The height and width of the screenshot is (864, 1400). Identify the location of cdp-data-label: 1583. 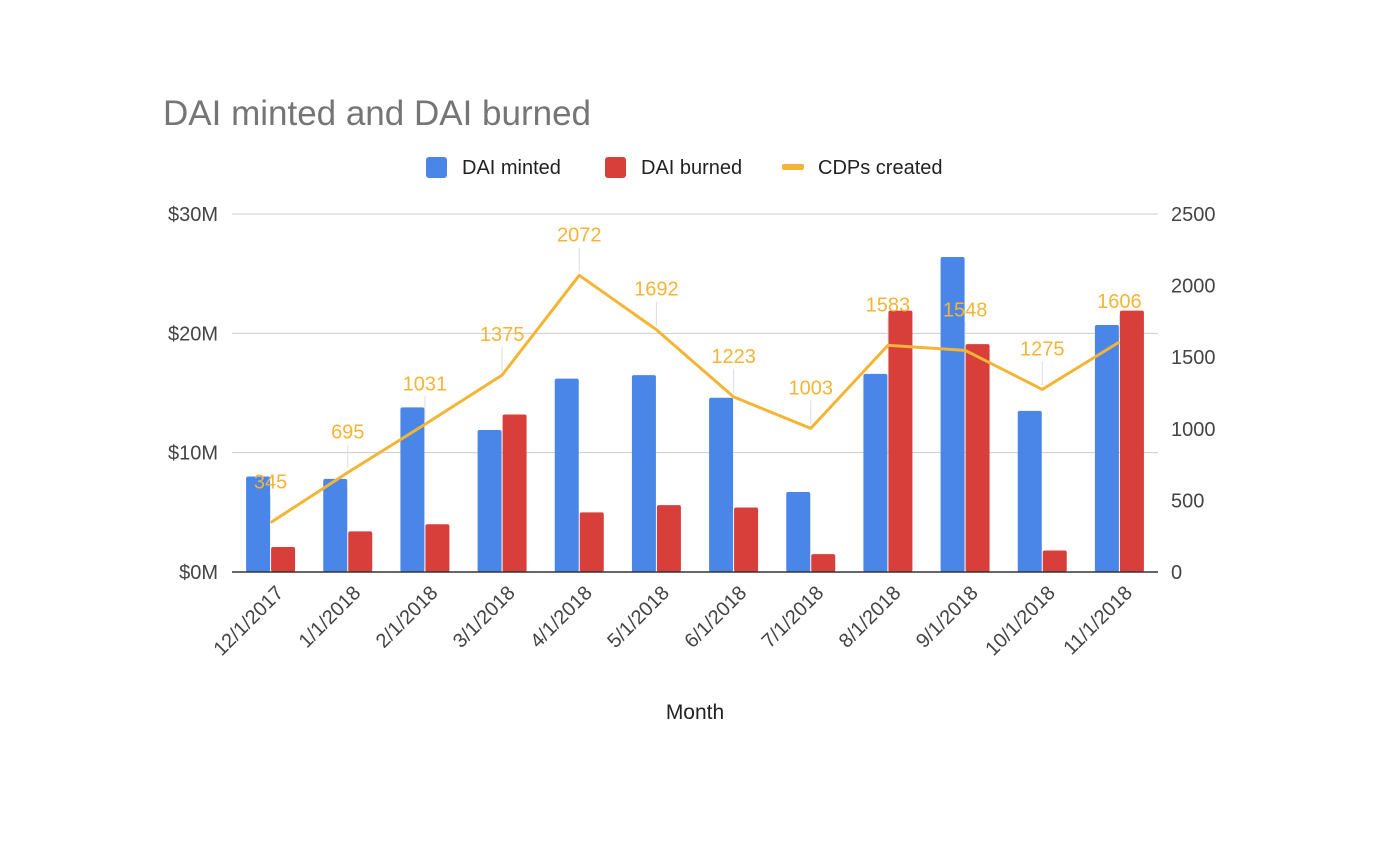
(888, 305).